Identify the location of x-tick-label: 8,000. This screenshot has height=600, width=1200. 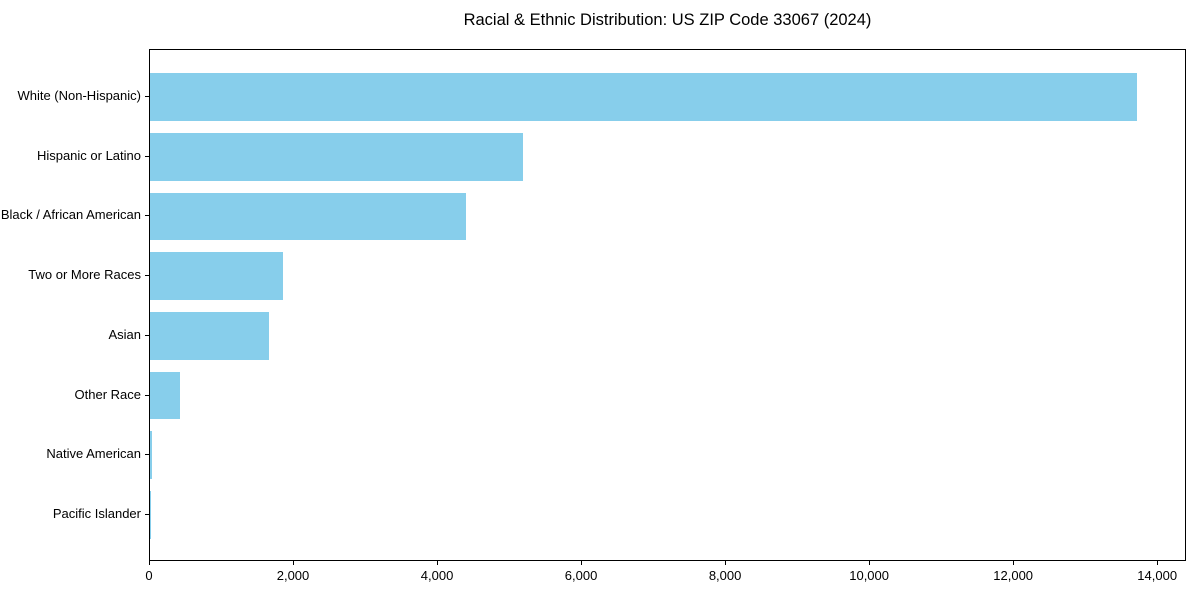
(725, 575).